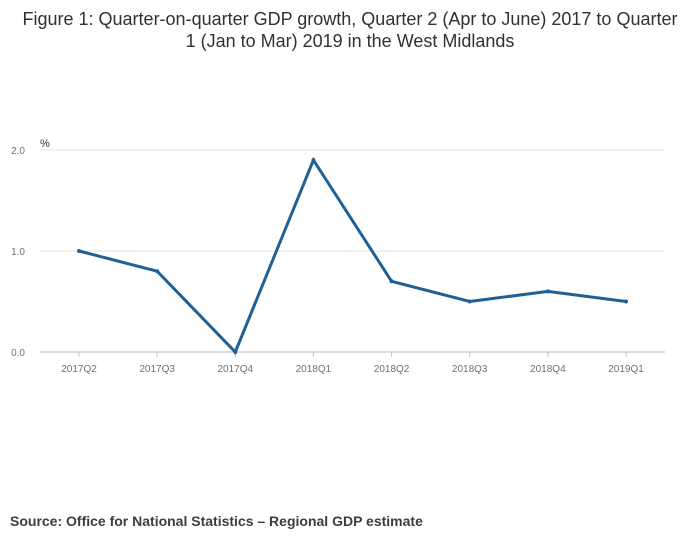 Image resolution: width=700 pixels, height=549 pixels. What do you see at coordinates (392, 369) in the screenshot?
I see `x-tick-label: 2018Q2` at bounding box center [392, 369].